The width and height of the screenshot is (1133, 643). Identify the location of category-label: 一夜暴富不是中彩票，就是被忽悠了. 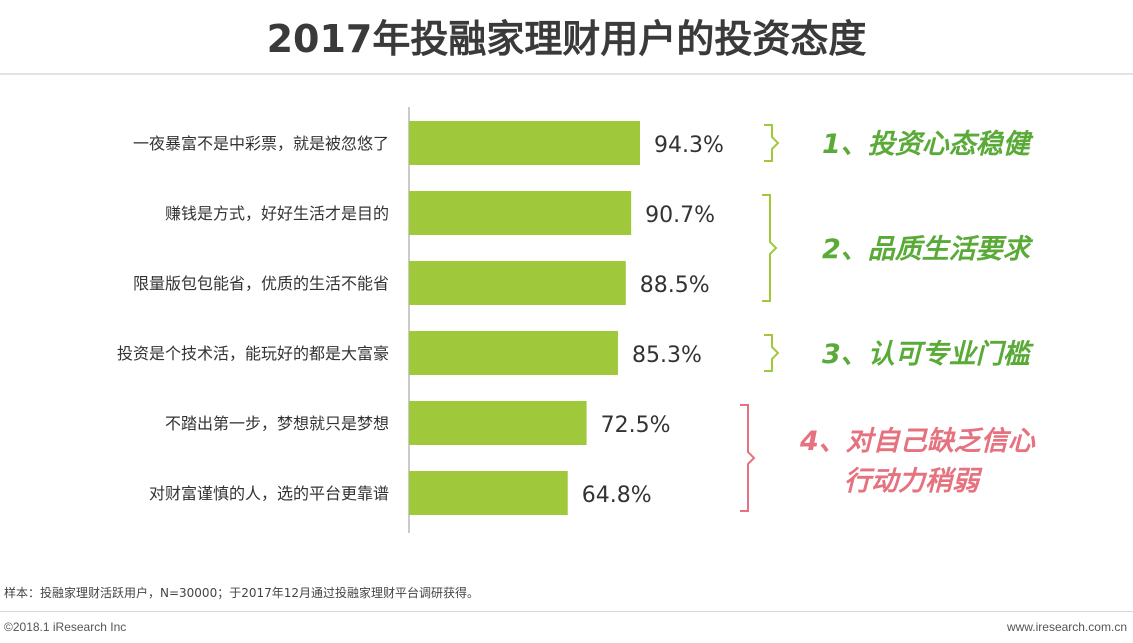
(261, 143).